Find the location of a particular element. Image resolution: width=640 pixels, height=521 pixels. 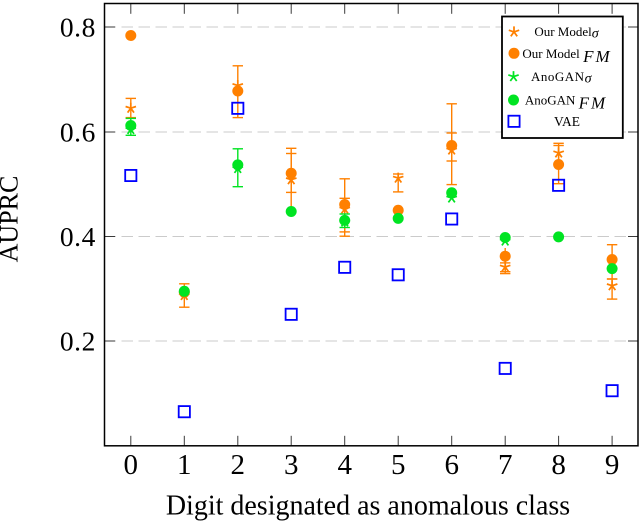

svg-text: 2 is located at coordinates (238, 465).